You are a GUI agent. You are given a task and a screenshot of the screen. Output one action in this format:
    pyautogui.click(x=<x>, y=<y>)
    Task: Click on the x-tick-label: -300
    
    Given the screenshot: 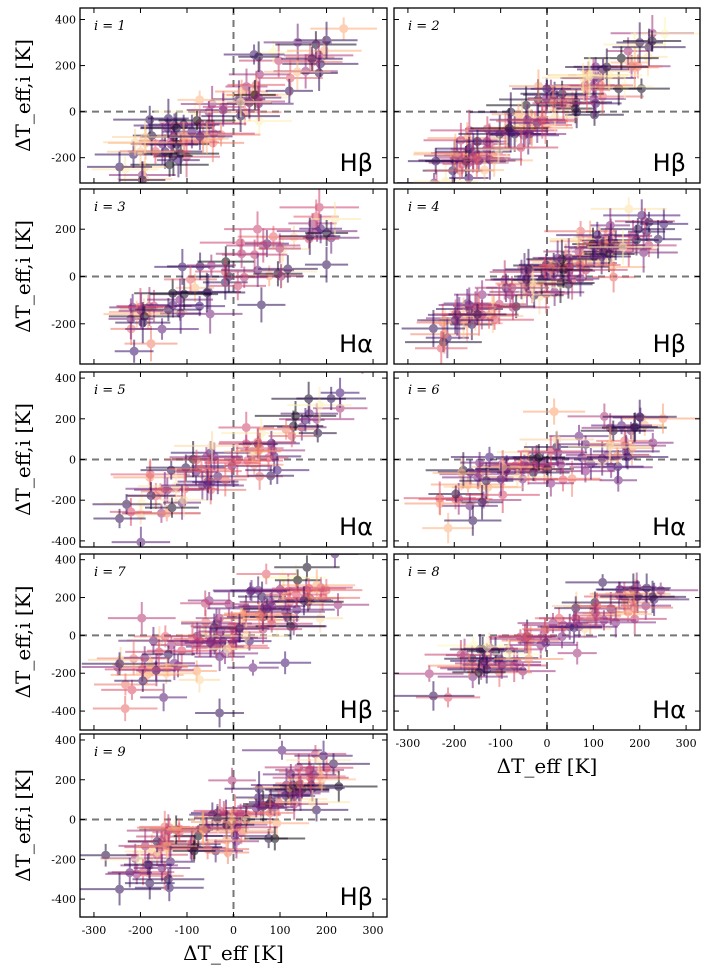 What is the action you would take?
    pyautogui.click(x=94, y=930)
    